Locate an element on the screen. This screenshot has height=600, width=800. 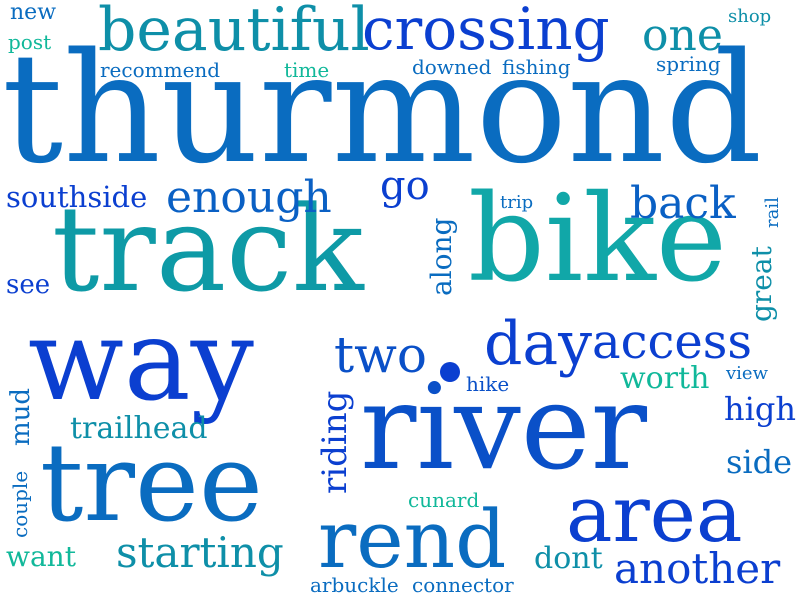
word-downed: downed is located at coordinates (452, 67).